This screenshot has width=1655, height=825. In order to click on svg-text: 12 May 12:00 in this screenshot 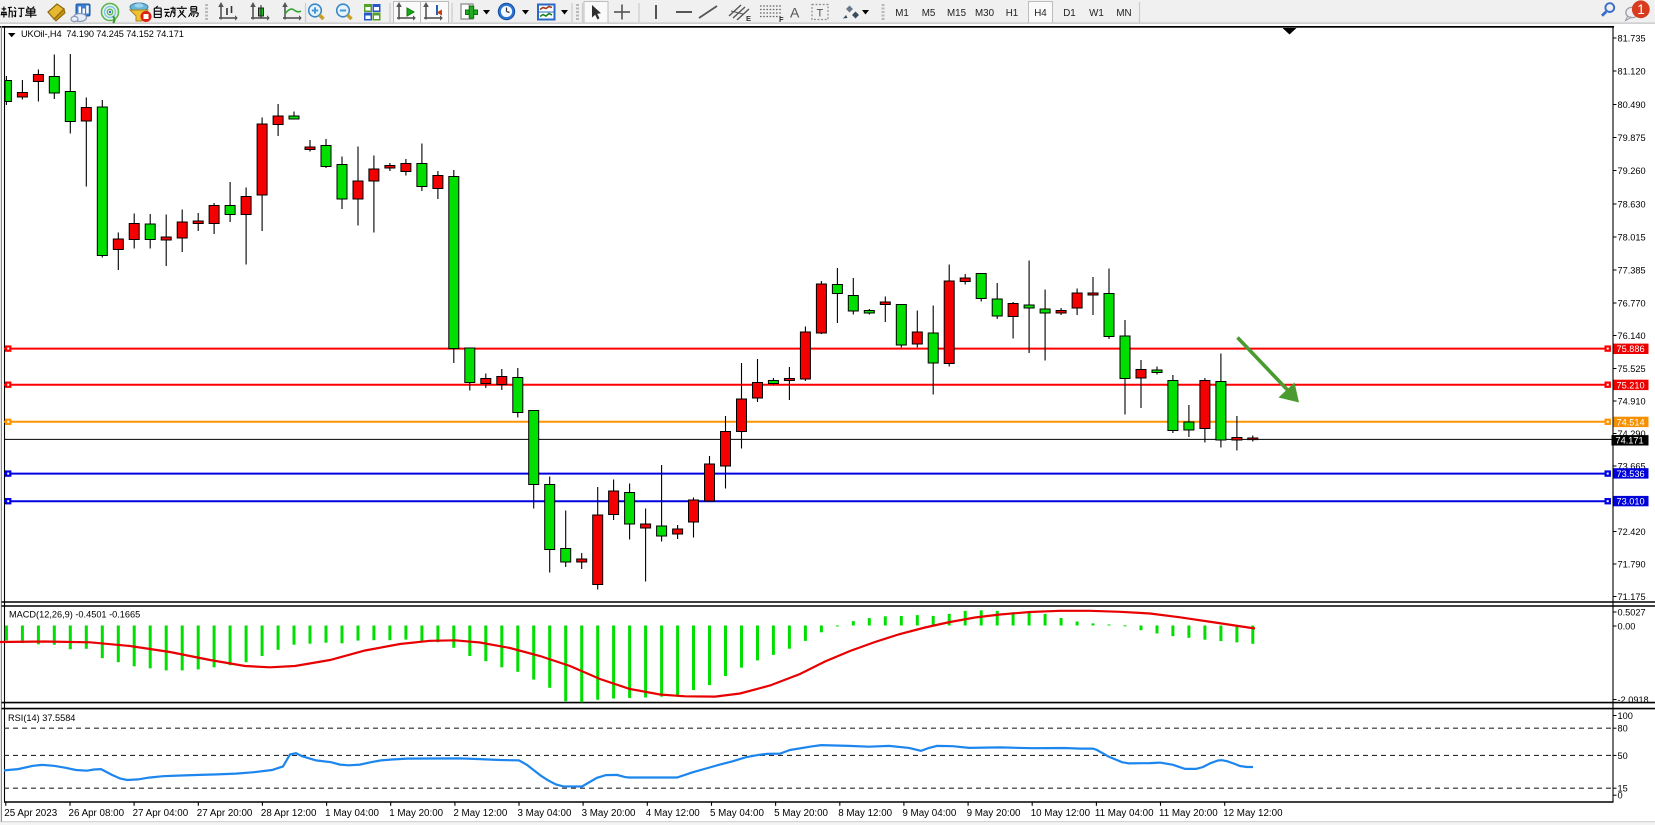, I will do `click(1253, 813)`.